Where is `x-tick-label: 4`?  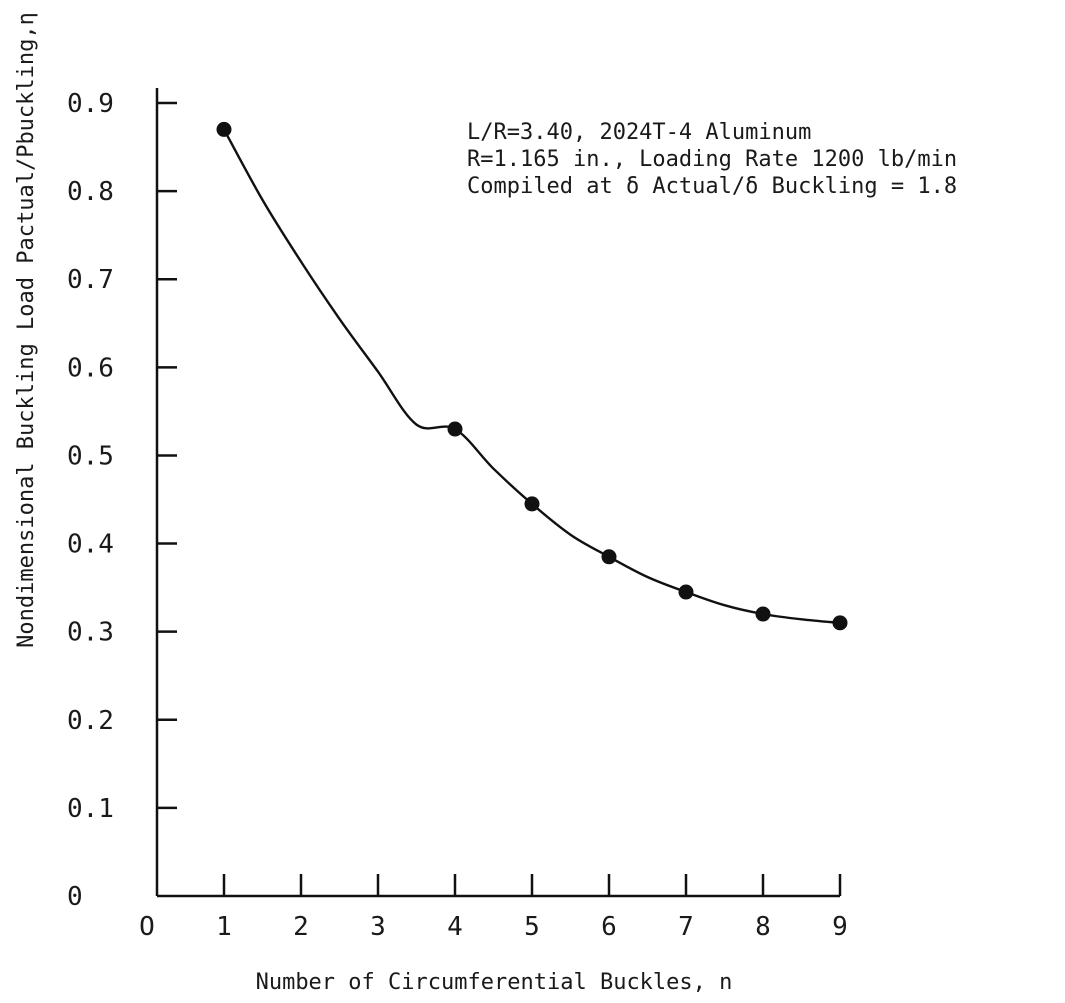 x-tick-label: 4 is located at coordinates (455, 927).